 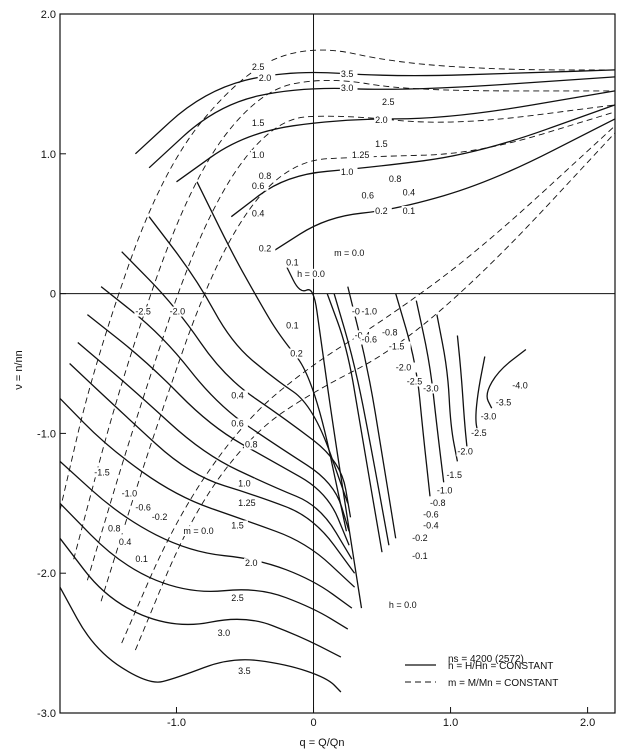 I want to click on legend-ns-text: ns = 4200 (2572), so click(x=486, y=659).